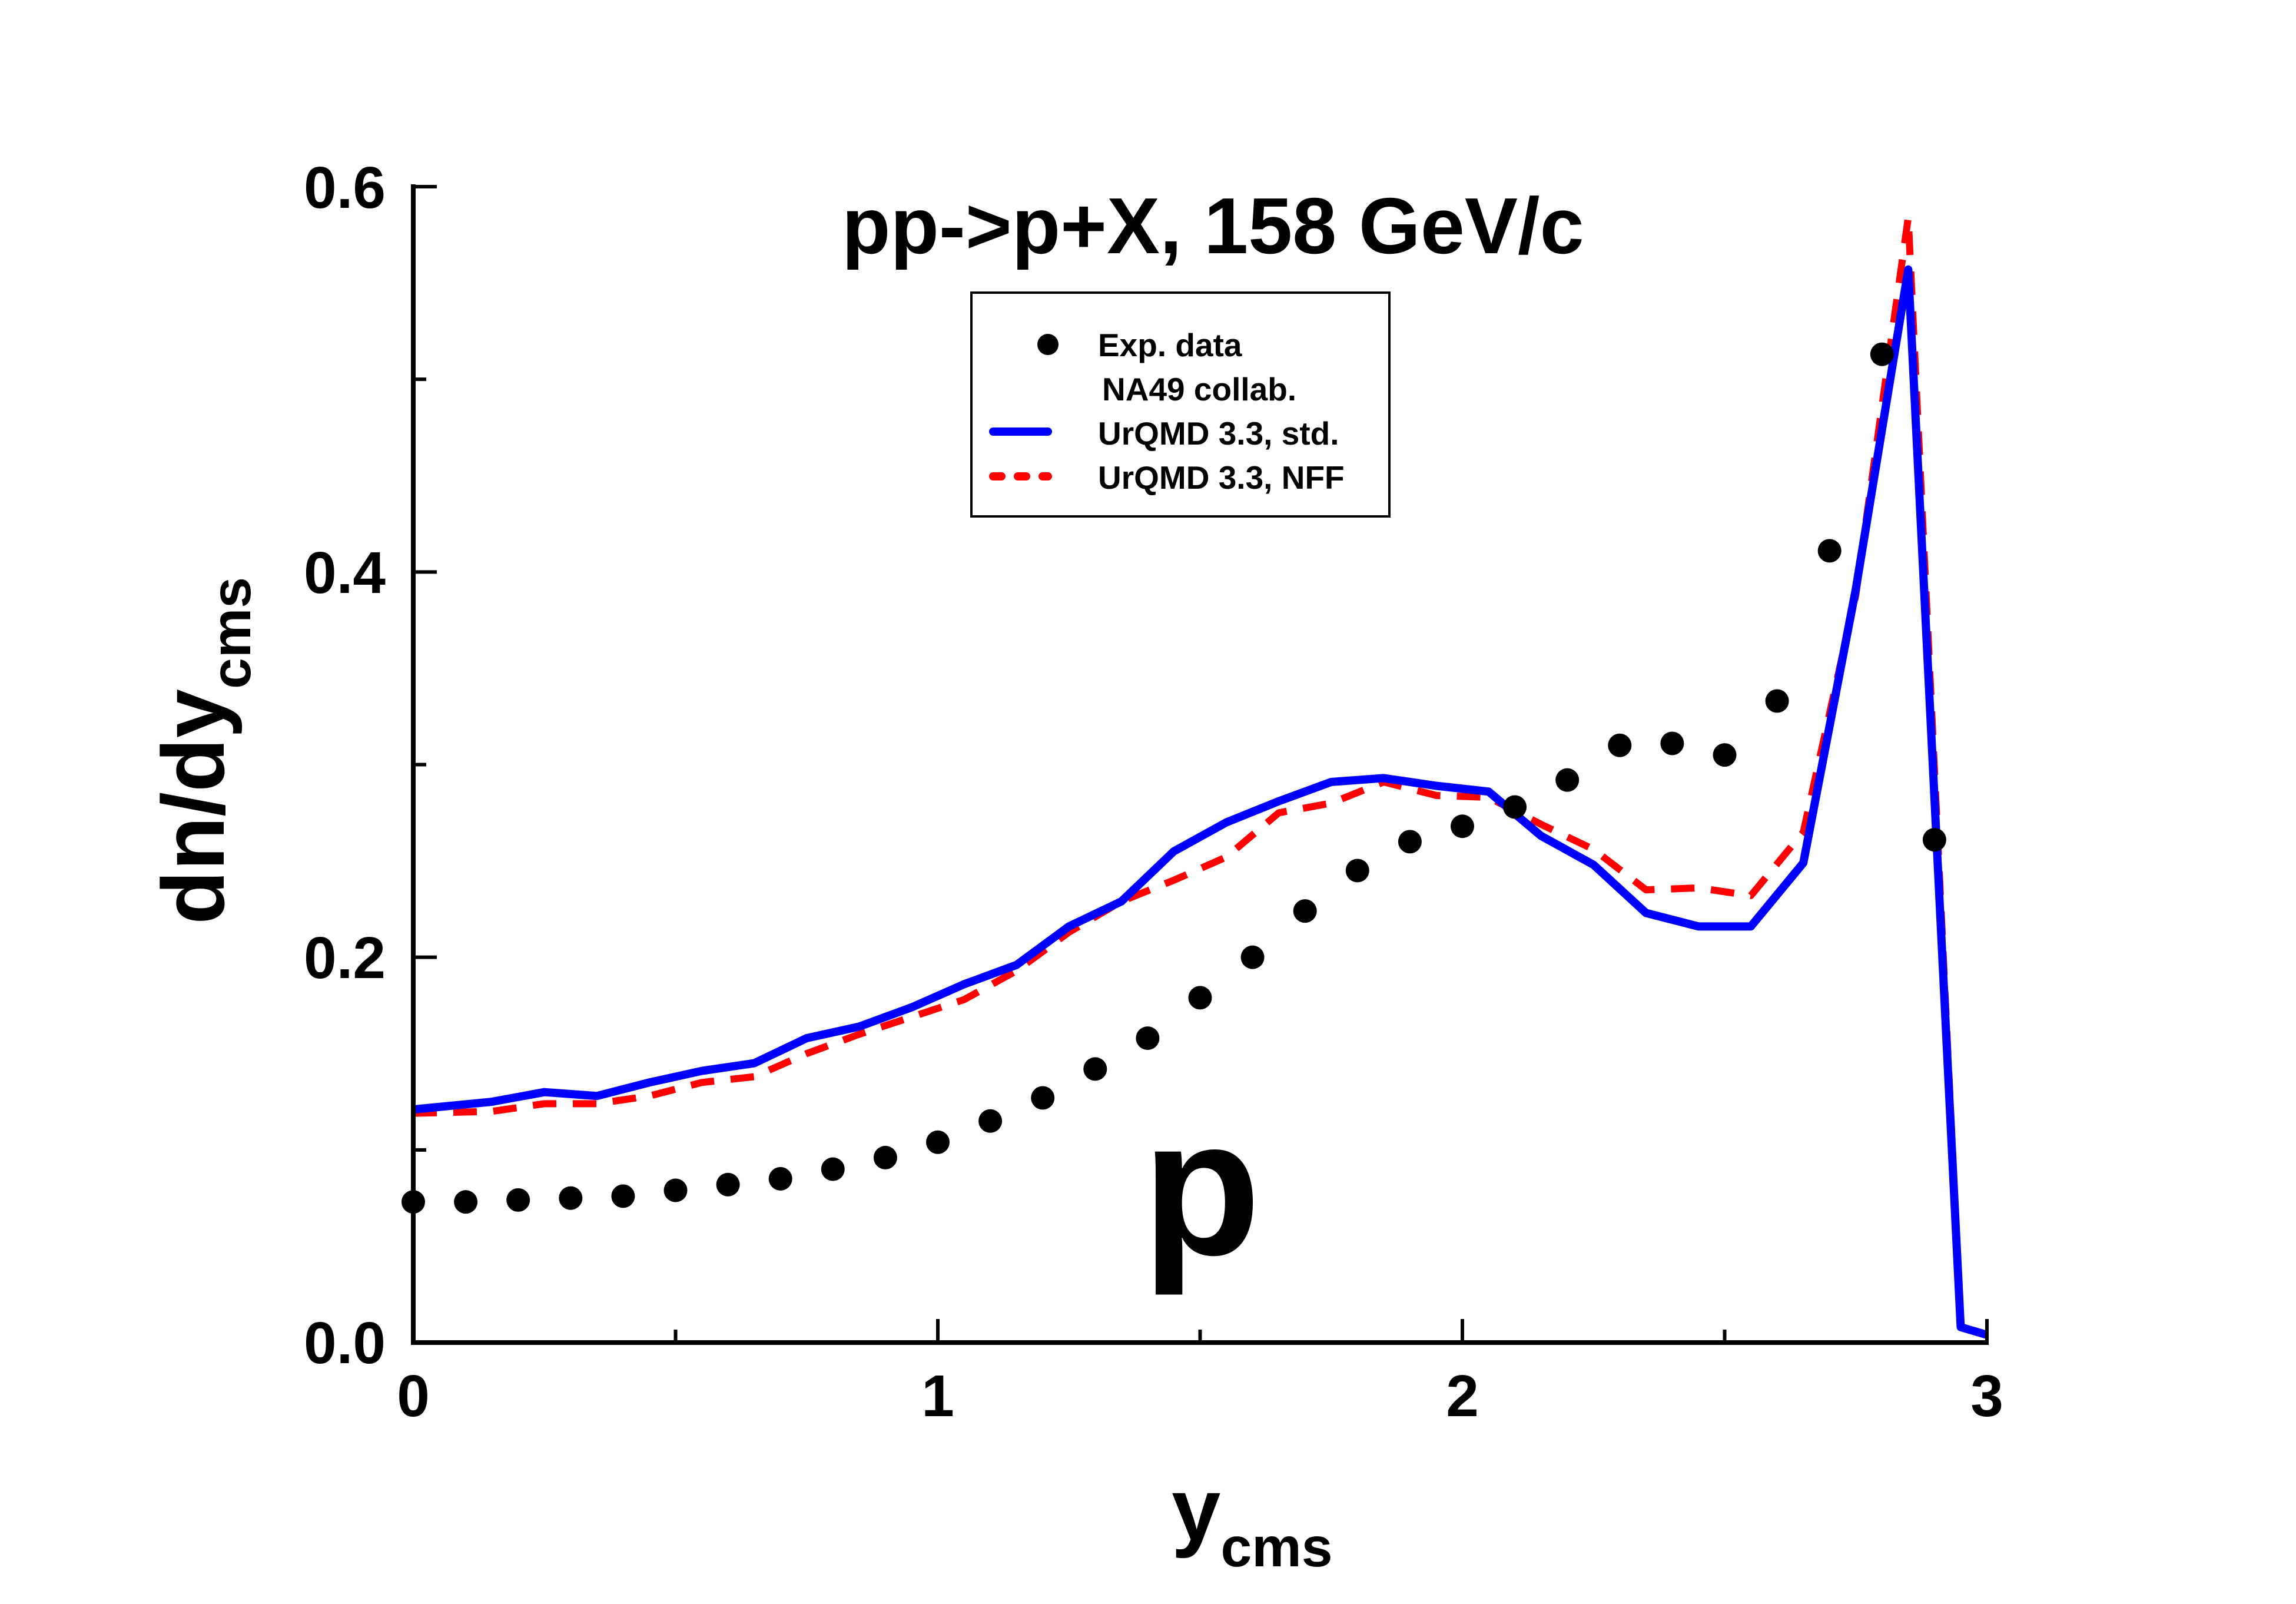  Describe the element at coordinates (1196, 1510) in the screenshot. I see `x-axis-label-main: y` at that location.